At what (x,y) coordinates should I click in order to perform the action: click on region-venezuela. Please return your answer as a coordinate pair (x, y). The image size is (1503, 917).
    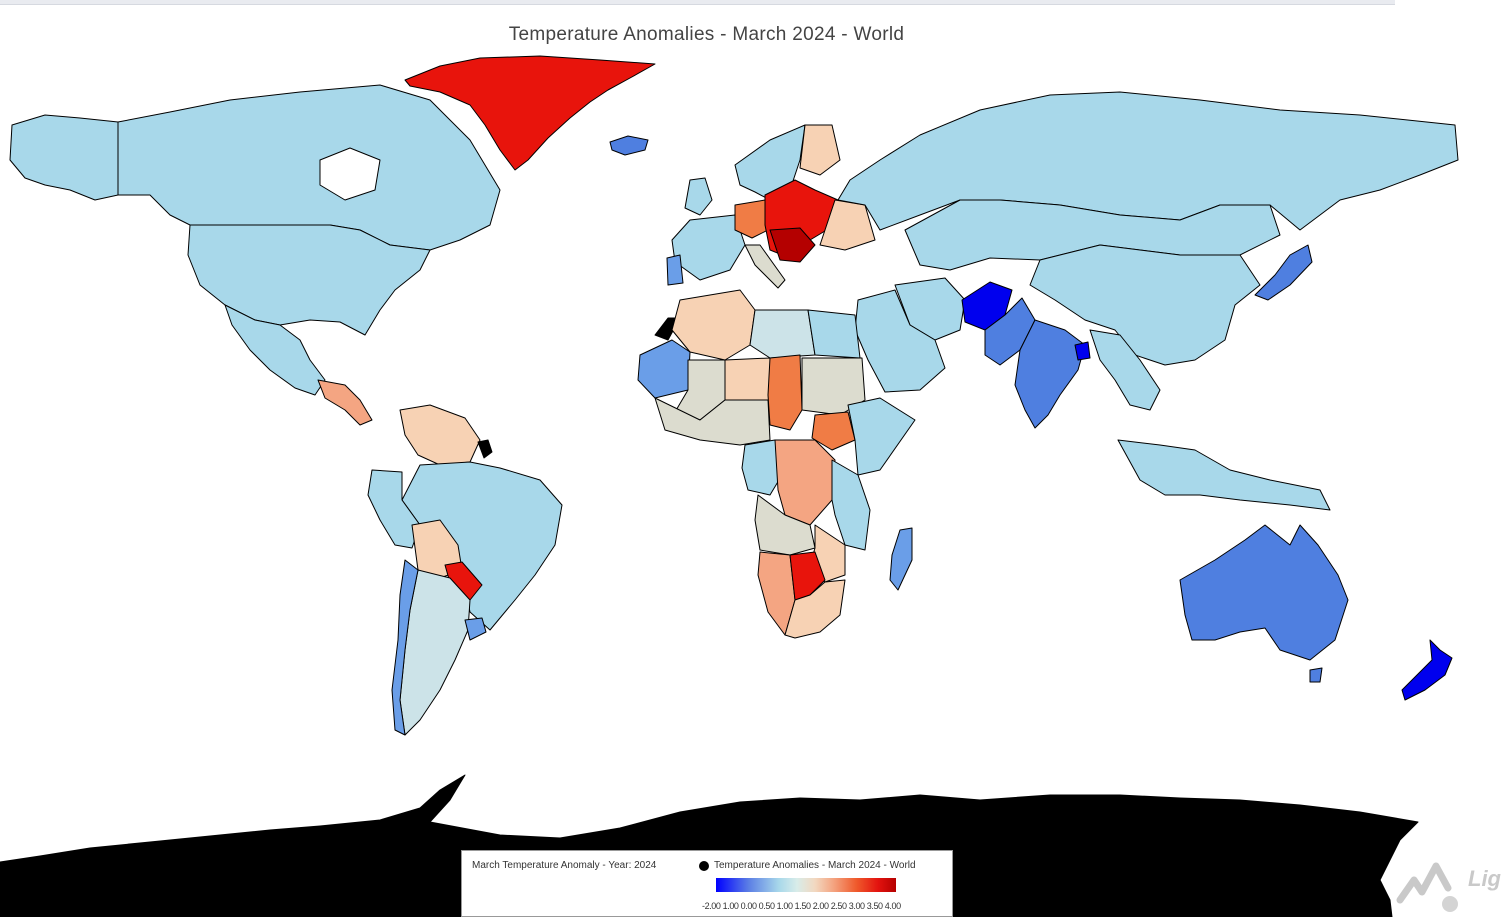
    Looking at the image, I should click on (440, 435).